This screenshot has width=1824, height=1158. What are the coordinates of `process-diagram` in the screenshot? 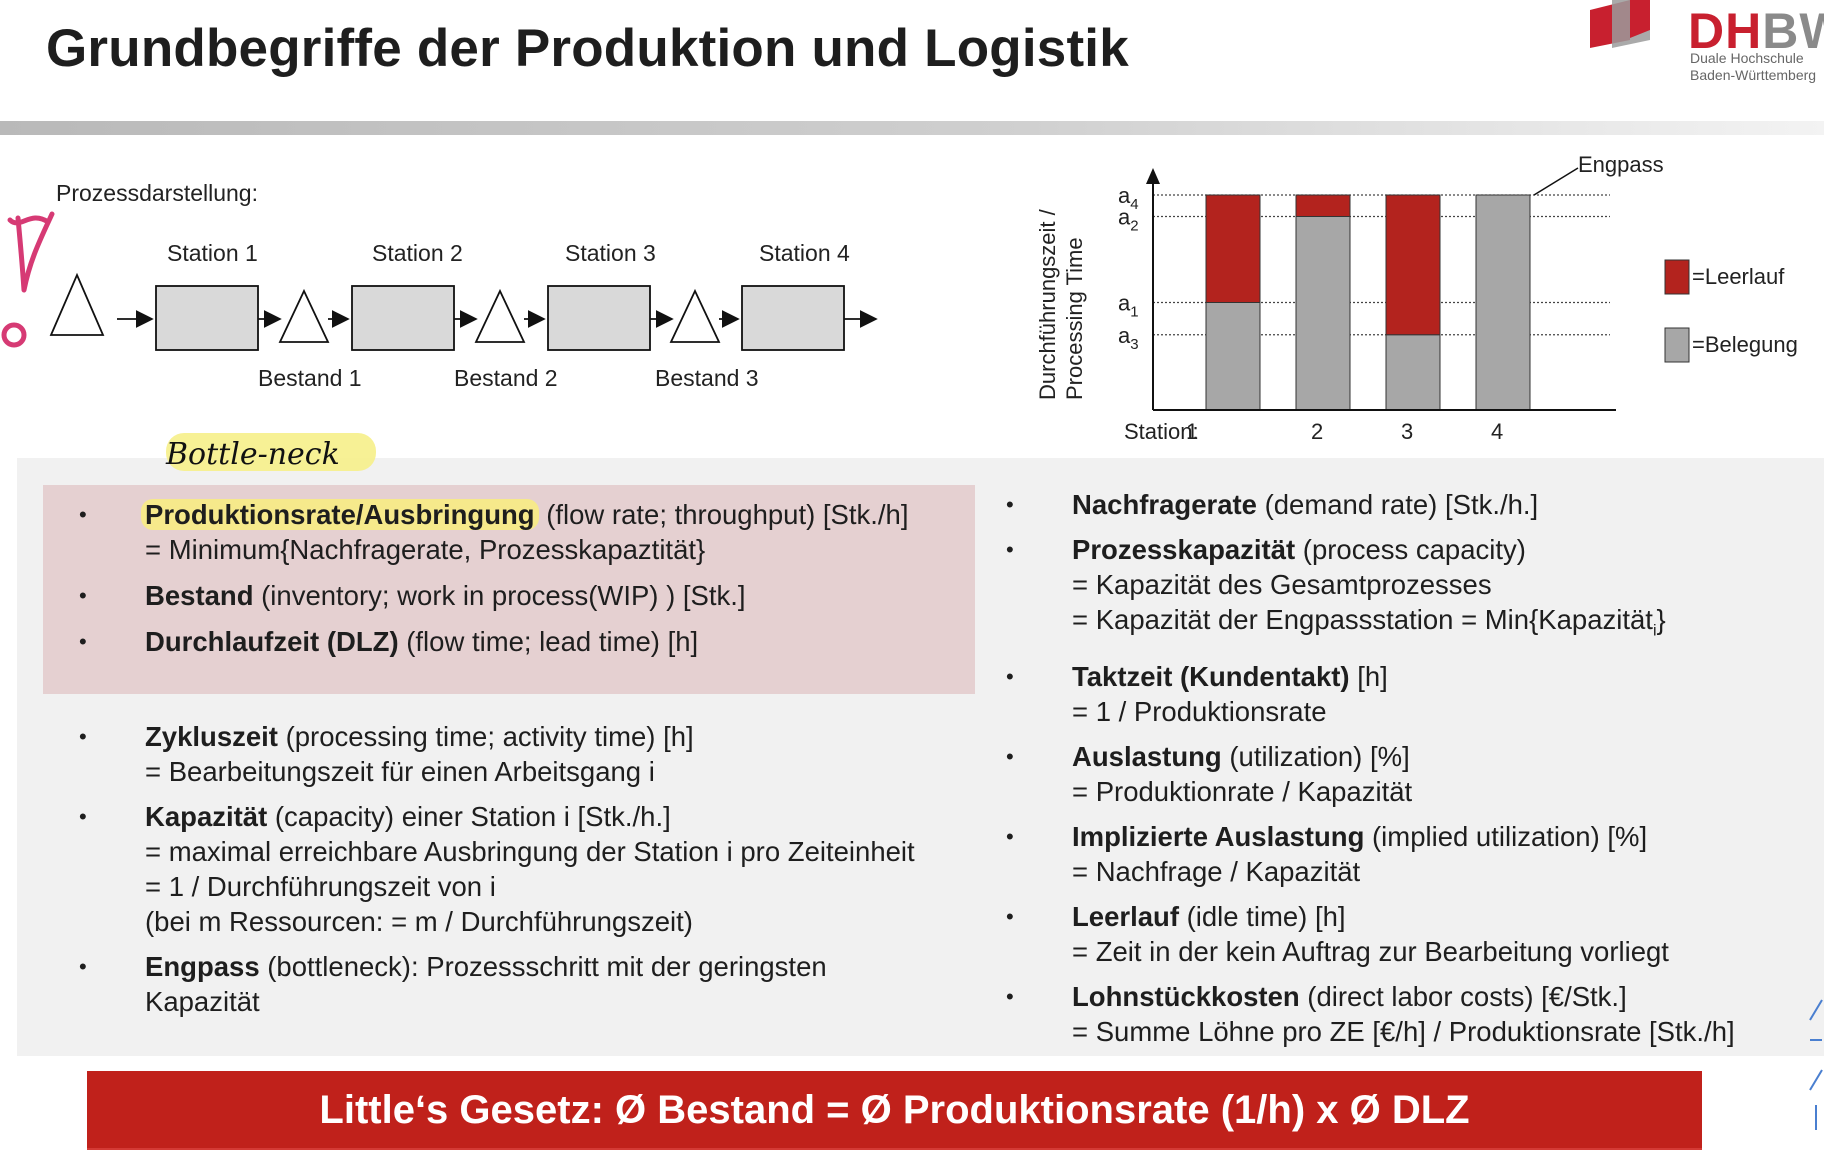 It's located at (463, 311).